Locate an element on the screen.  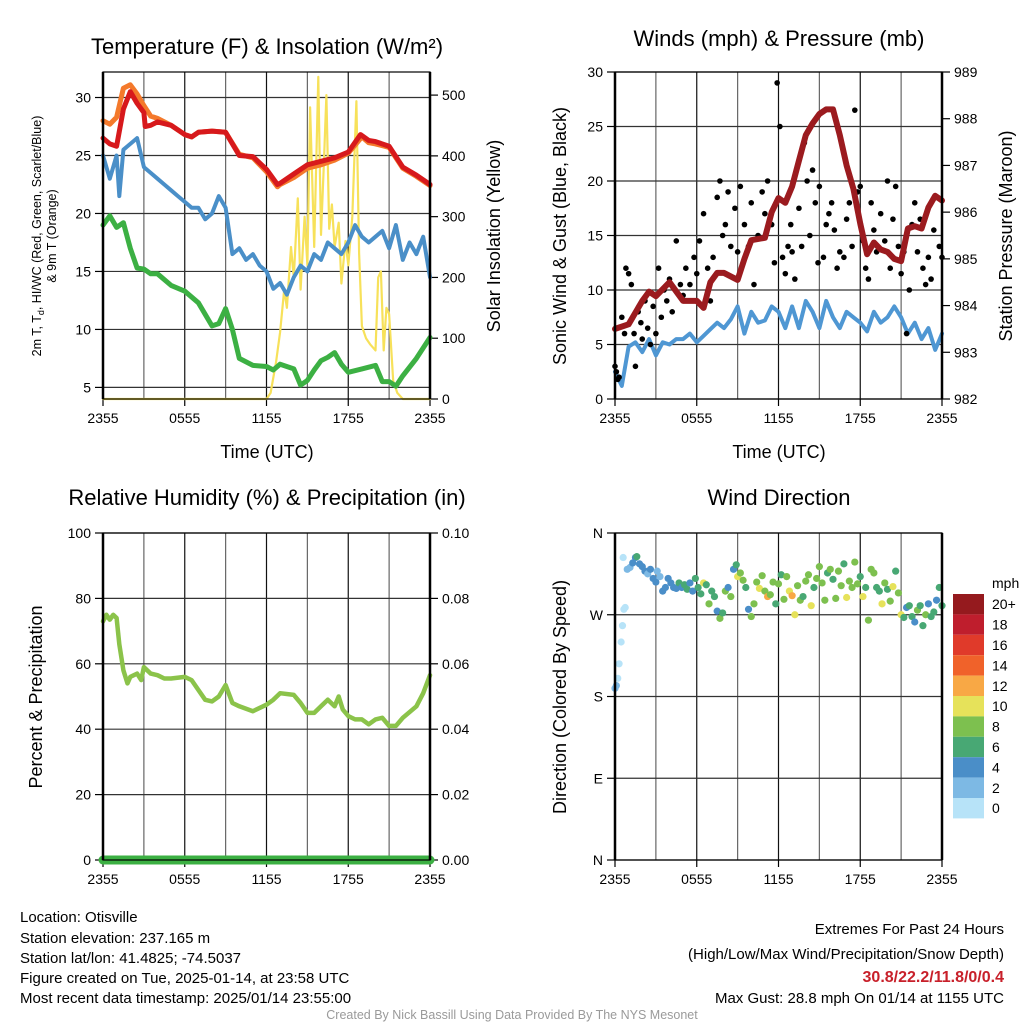
y-tick-label: 20 is located at coordinates (83, 213).